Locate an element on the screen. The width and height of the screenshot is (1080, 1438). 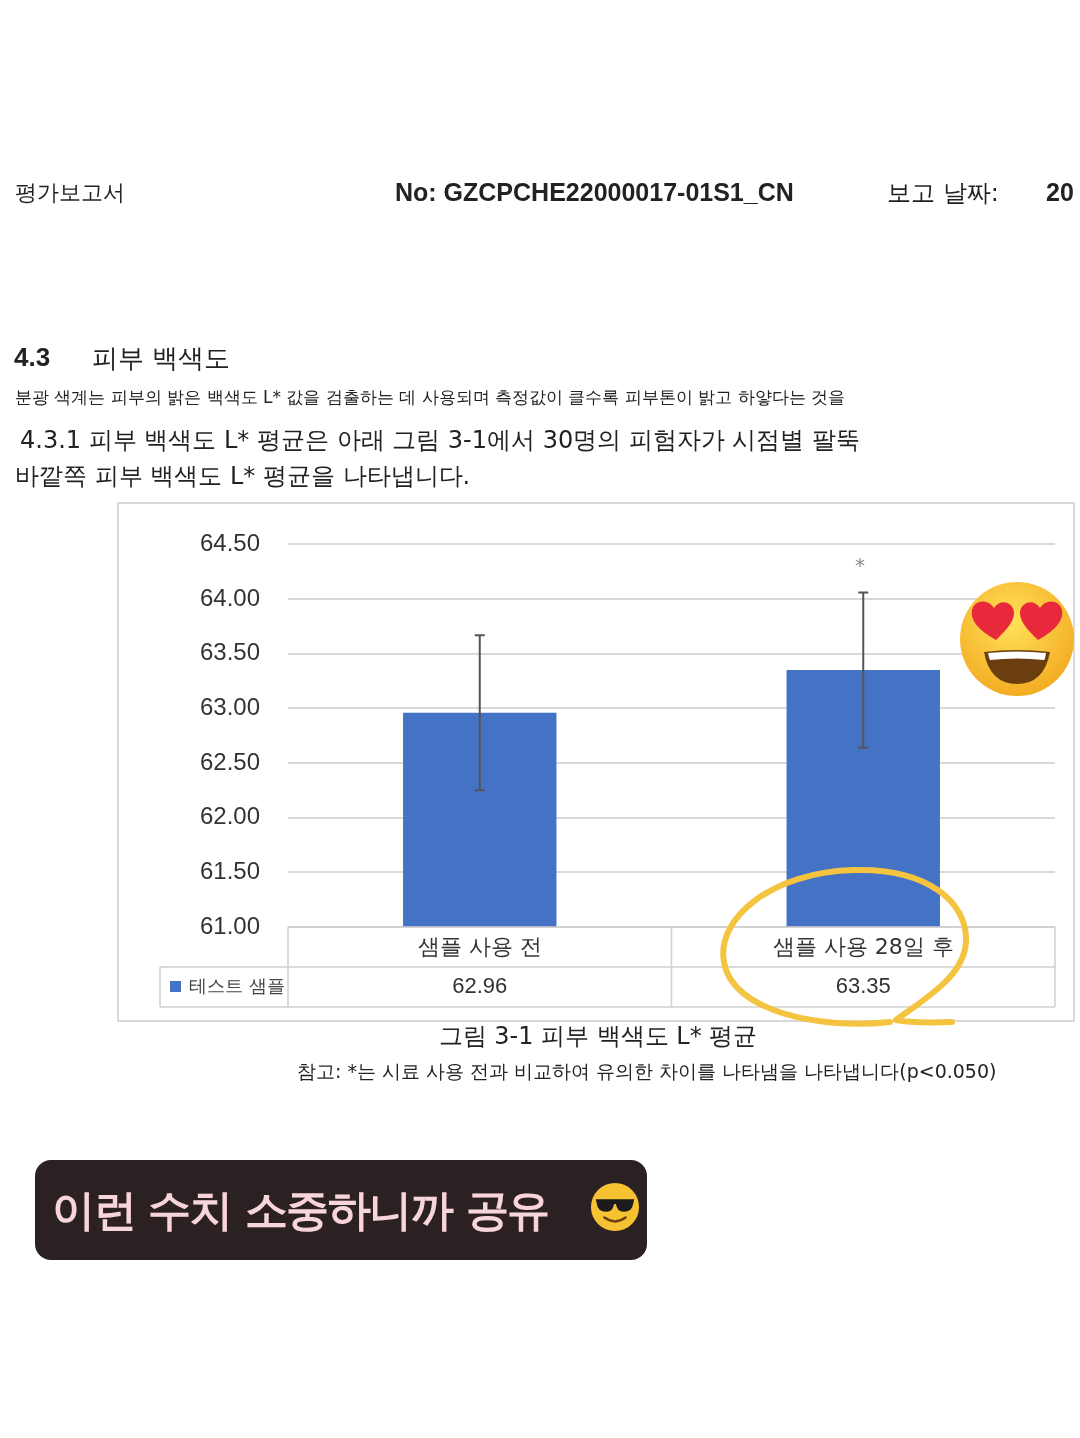
y-tick-label: 64.50 is located at coordinates (229, 543).